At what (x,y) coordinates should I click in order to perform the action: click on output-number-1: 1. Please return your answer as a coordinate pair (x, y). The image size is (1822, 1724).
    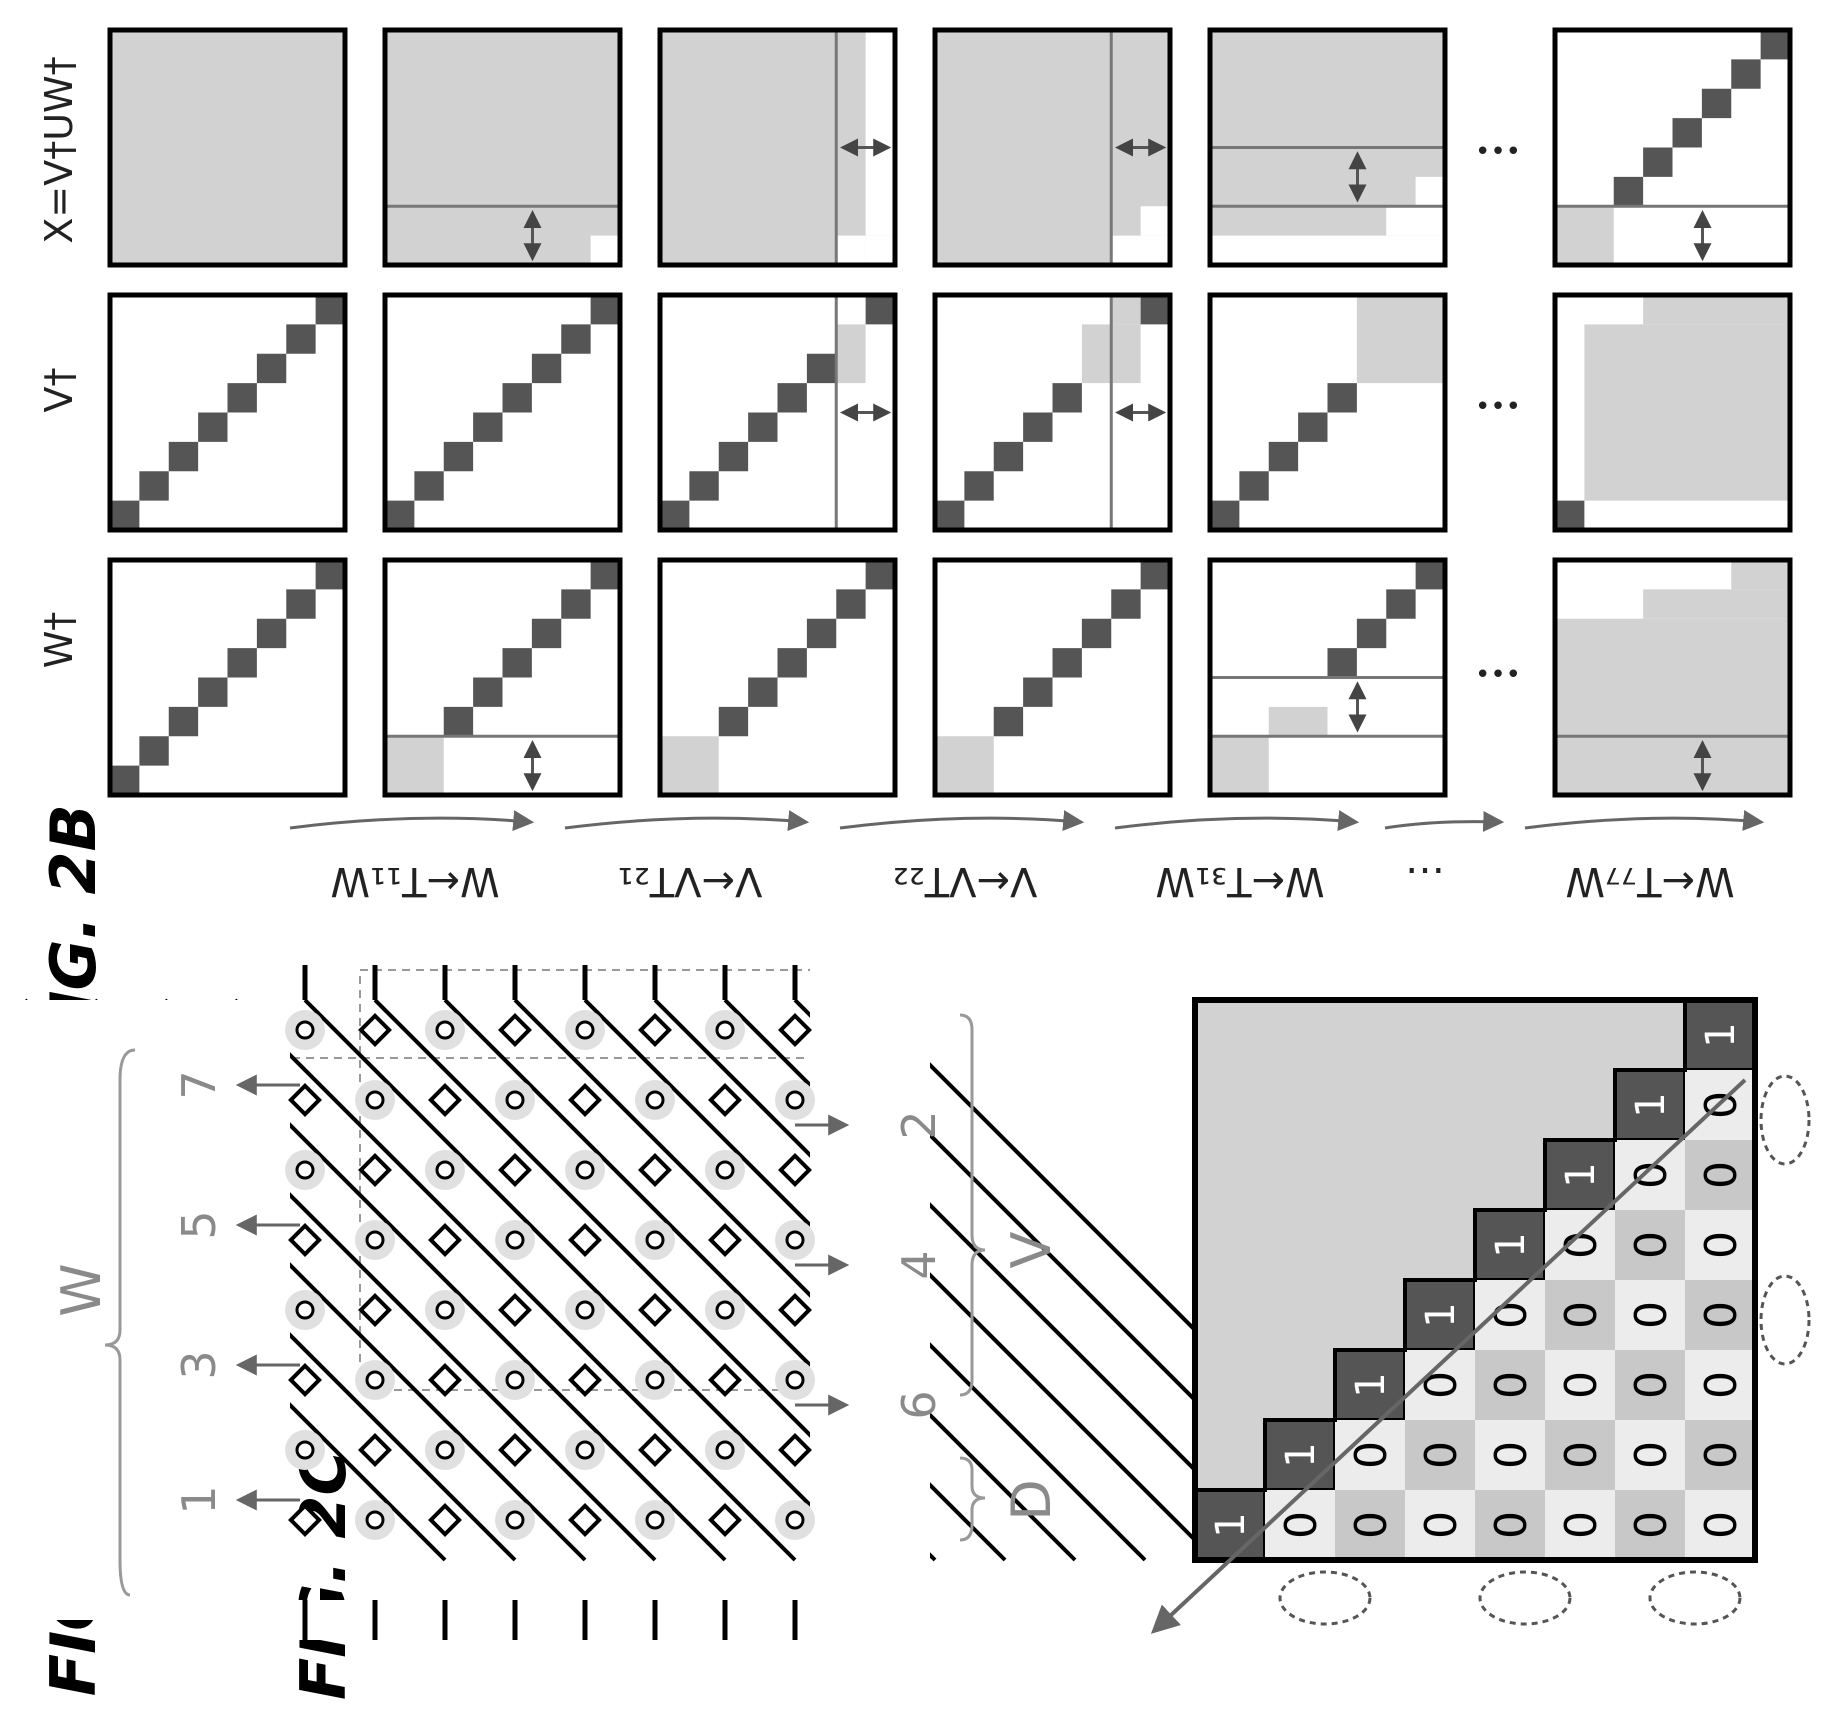
    Looking at the image, I should click on (199, 1499).